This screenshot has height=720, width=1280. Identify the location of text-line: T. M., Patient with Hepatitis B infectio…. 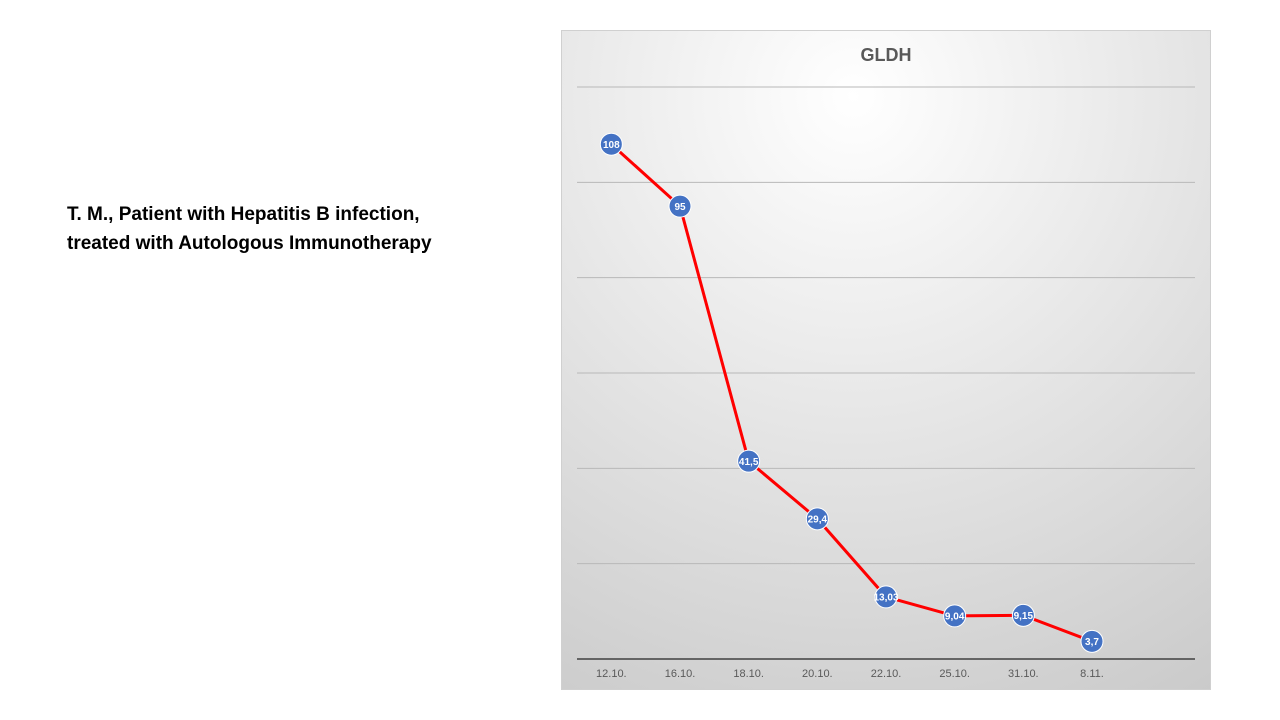
(243, 214).